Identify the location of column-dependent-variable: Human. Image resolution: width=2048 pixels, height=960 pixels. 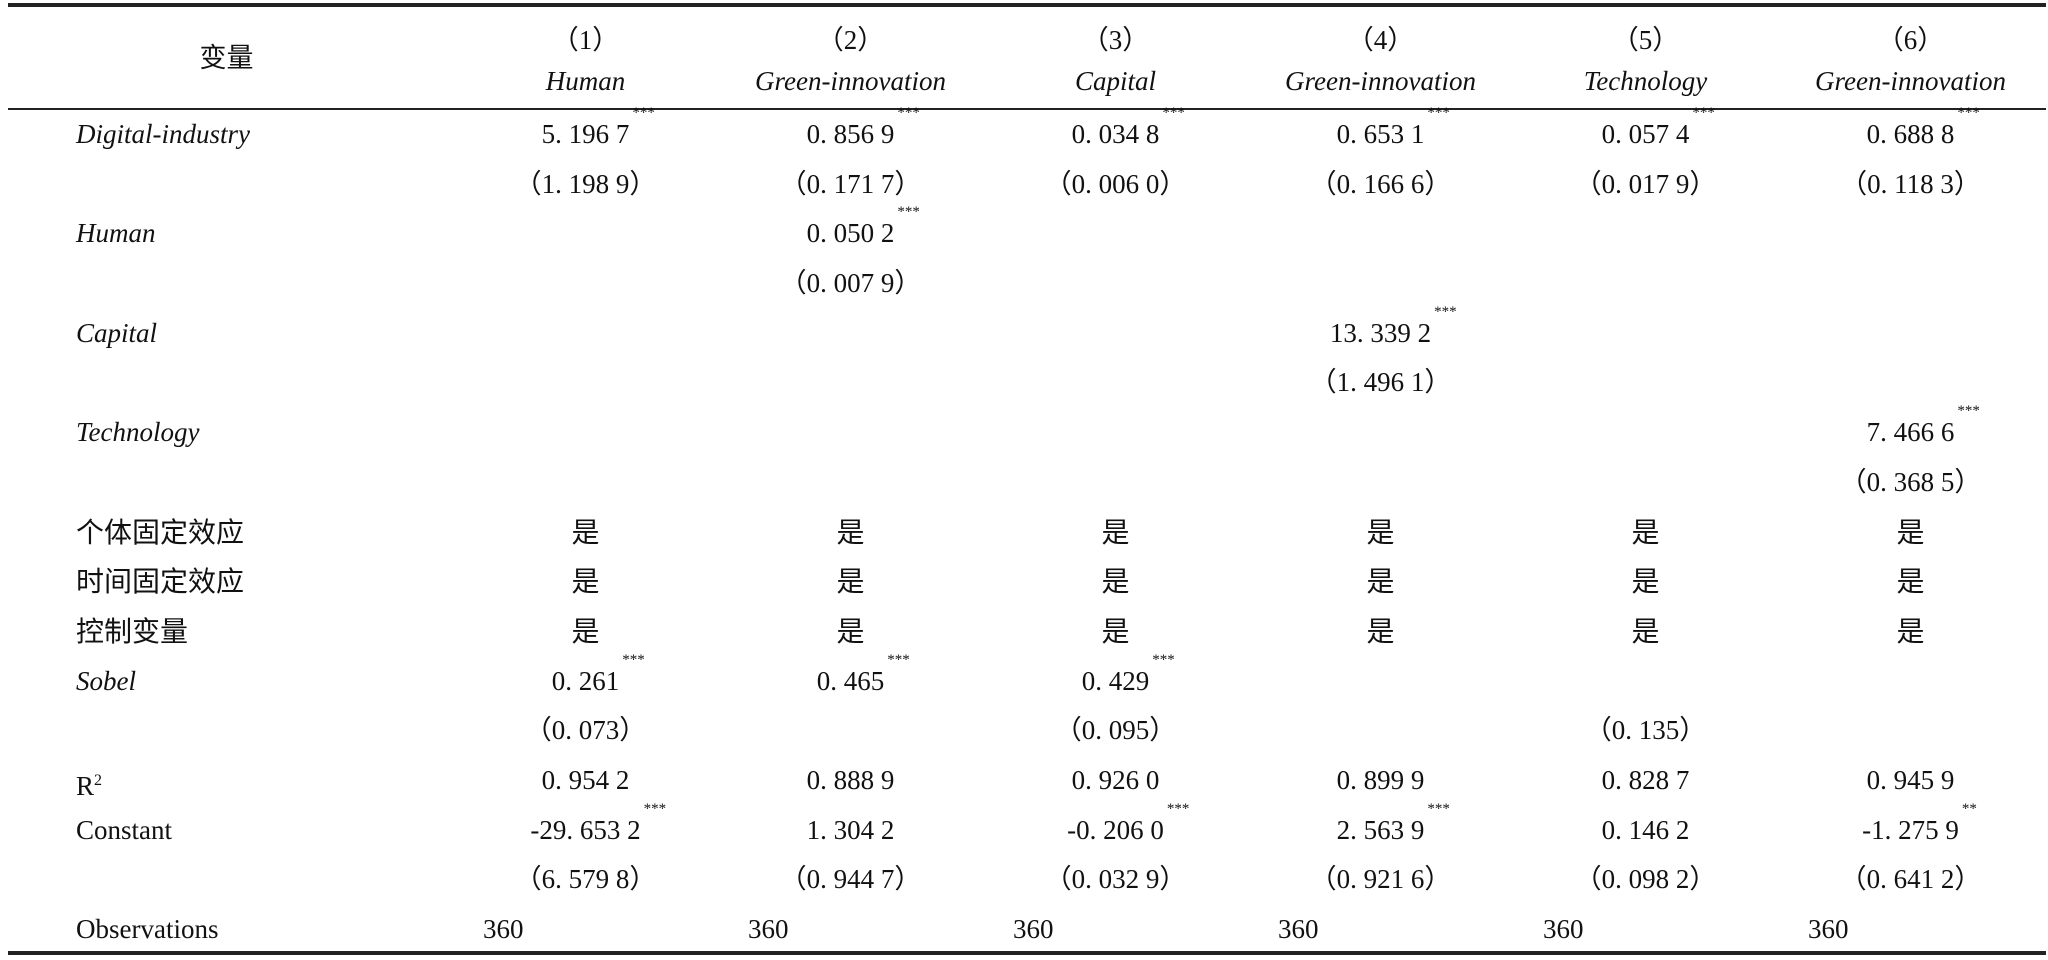
(585, 81).